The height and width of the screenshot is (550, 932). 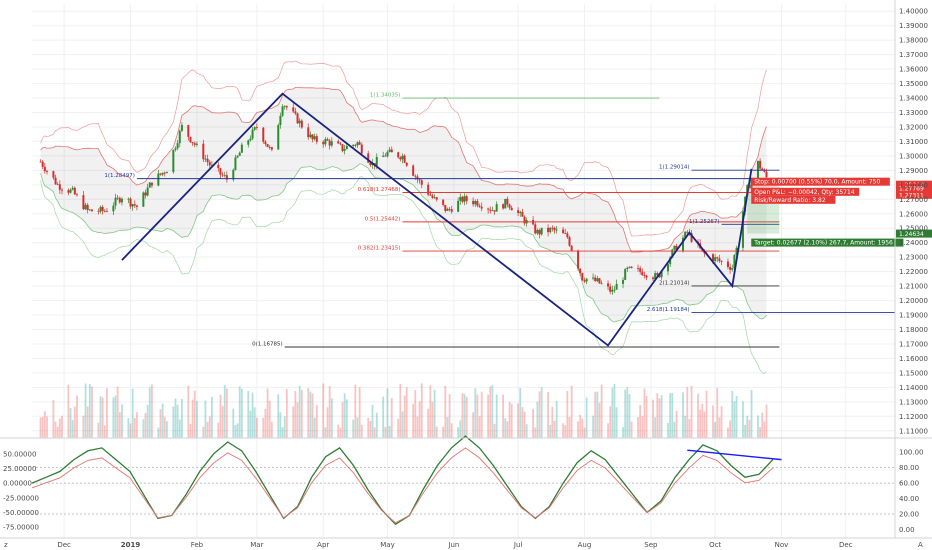 What do you see at coordinates (846, 545) in the screenshot?
I see `time-tick-label: Dec` at bounding box center [846, 545].